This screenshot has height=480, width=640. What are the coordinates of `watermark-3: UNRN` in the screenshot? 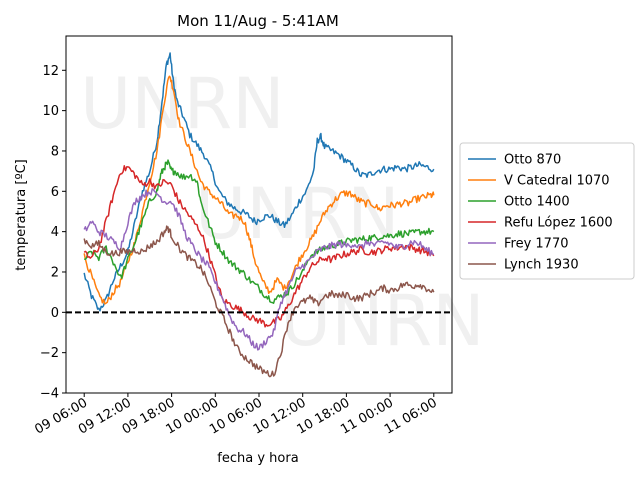 It's located at (382, 321).